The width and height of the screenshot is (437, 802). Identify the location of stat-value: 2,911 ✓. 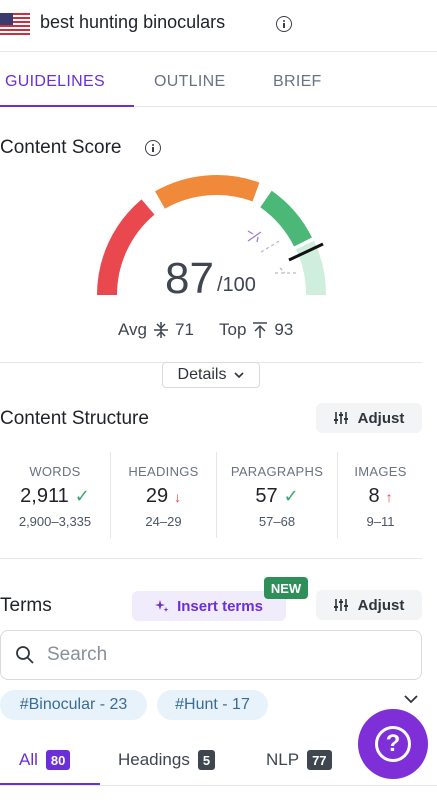
(55, 496).